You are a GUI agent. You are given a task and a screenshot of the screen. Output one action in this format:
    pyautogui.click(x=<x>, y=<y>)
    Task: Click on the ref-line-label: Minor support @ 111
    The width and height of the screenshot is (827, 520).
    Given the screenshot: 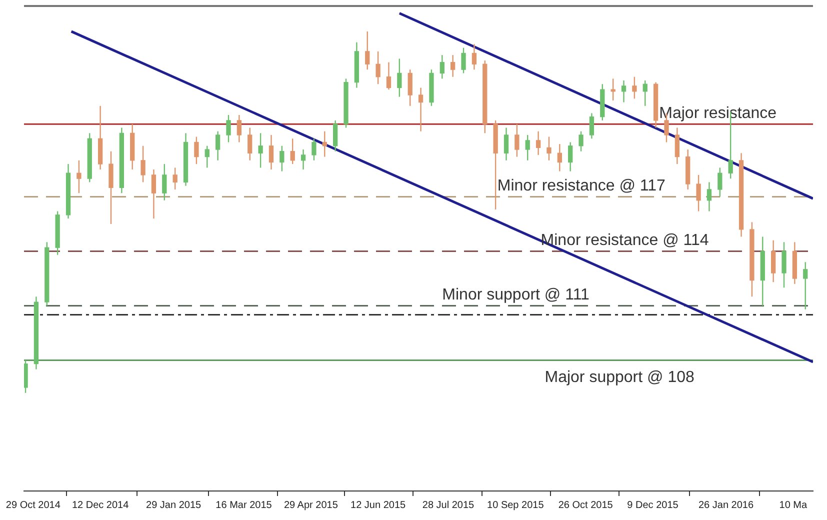 What is the action you would take?
    pyautogui.click(x=516, y=295)
    